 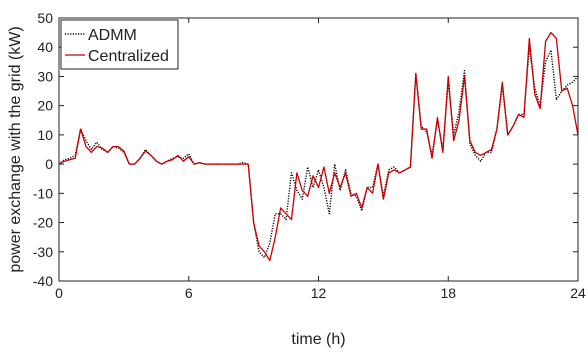 What do you see at coordinates (319, 293) in the screenshot?
I see `x-tick-label: 12` at bounding box center [319, 293].